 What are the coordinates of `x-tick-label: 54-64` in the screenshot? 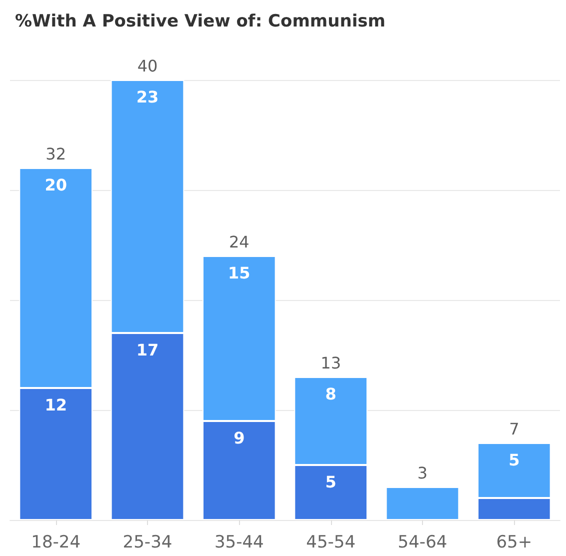 It's located at (423, 542).